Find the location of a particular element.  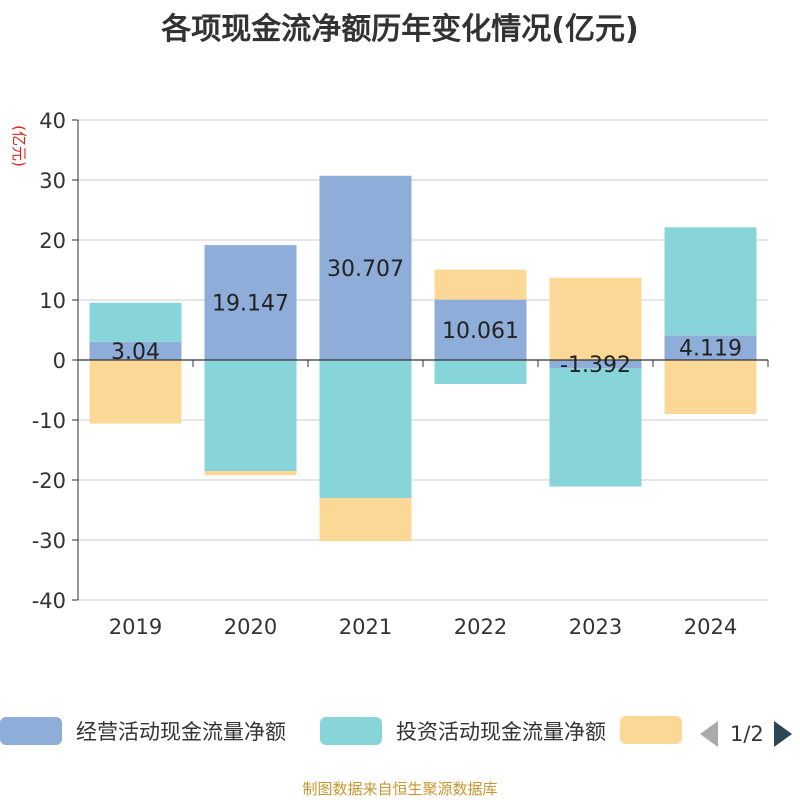

x-tick-label: 2020 is located at coordinates (250, 627).